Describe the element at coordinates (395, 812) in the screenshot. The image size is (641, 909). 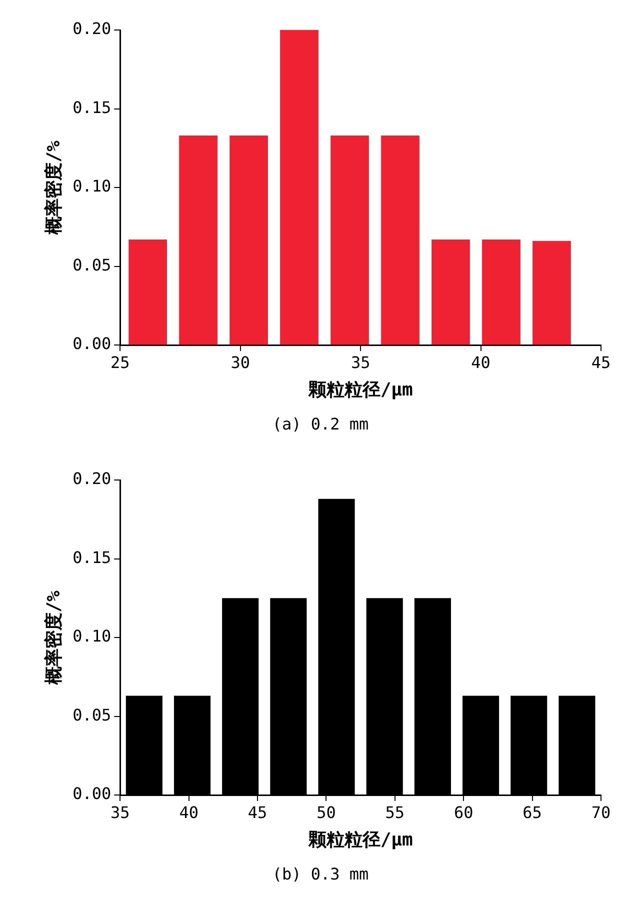
I see `x-tick-label: 55` at that location.